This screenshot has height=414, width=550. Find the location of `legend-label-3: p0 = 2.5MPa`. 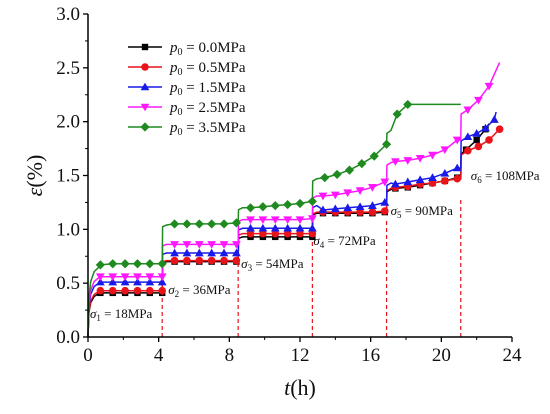

legend-label-3: p0 = 2.5MPa is located at coordinates (207, 109).